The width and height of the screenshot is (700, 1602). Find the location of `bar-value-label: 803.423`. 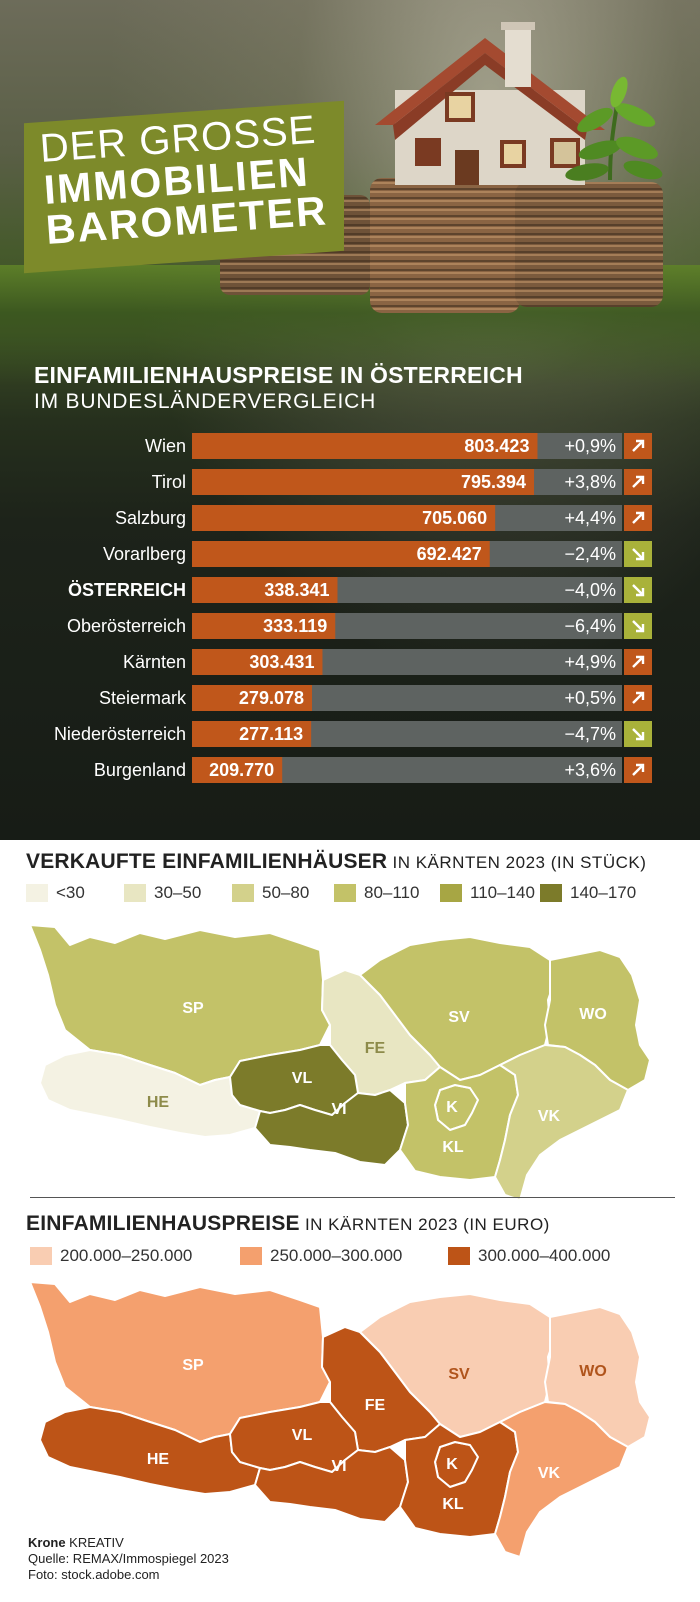

bar-value-label: 803.423 is located at coordinates (496, 446).